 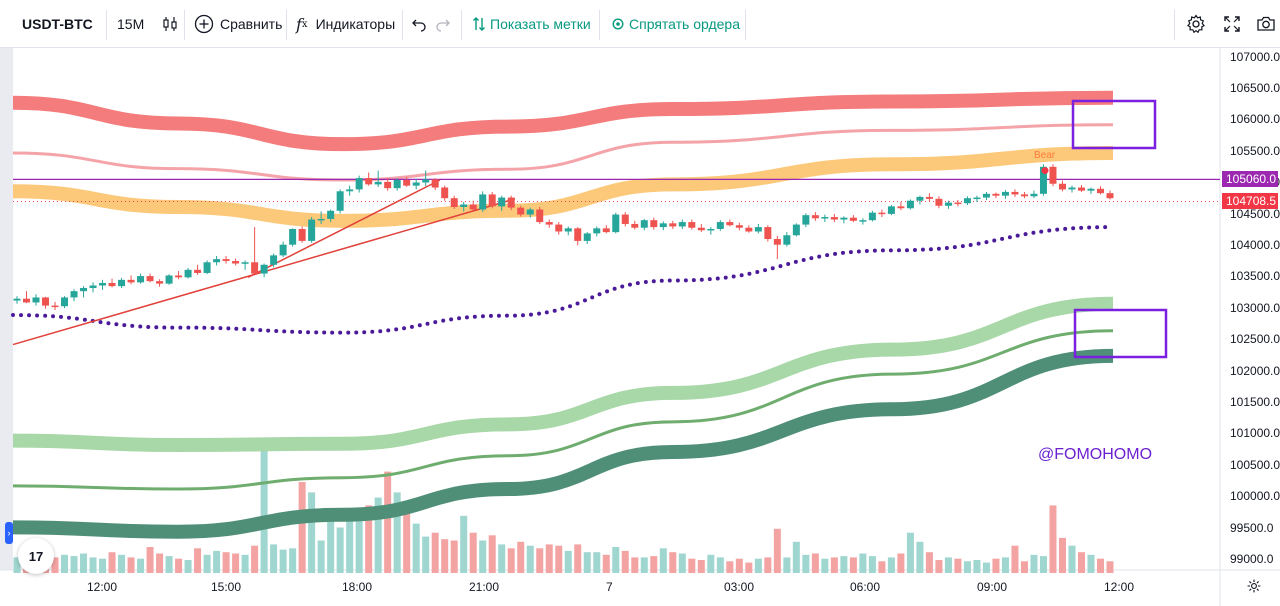 I want to click on compare-button: Сравнить, so click(x=238, y=24).